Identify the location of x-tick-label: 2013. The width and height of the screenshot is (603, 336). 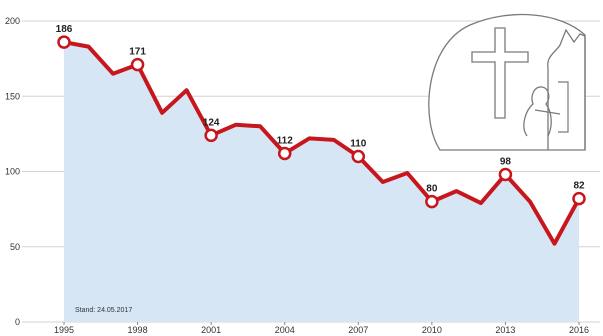
(505, 330).